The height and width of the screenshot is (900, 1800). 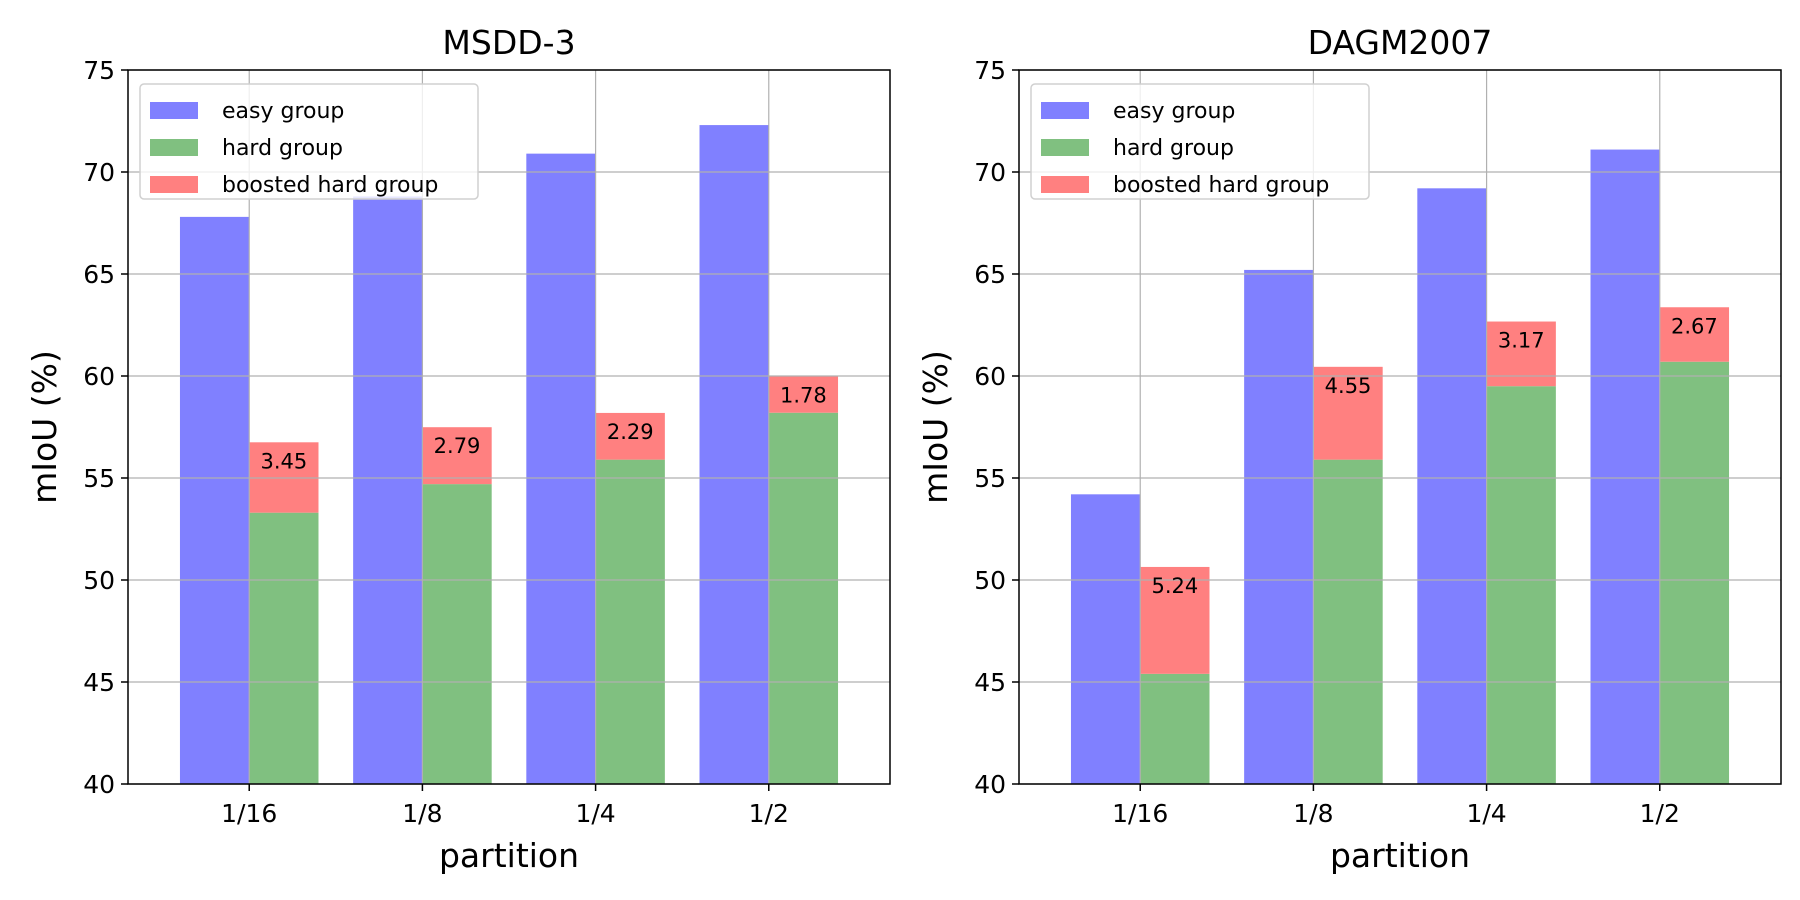 I want to click on data-label: 3.17, so click(x=1521, y=341).